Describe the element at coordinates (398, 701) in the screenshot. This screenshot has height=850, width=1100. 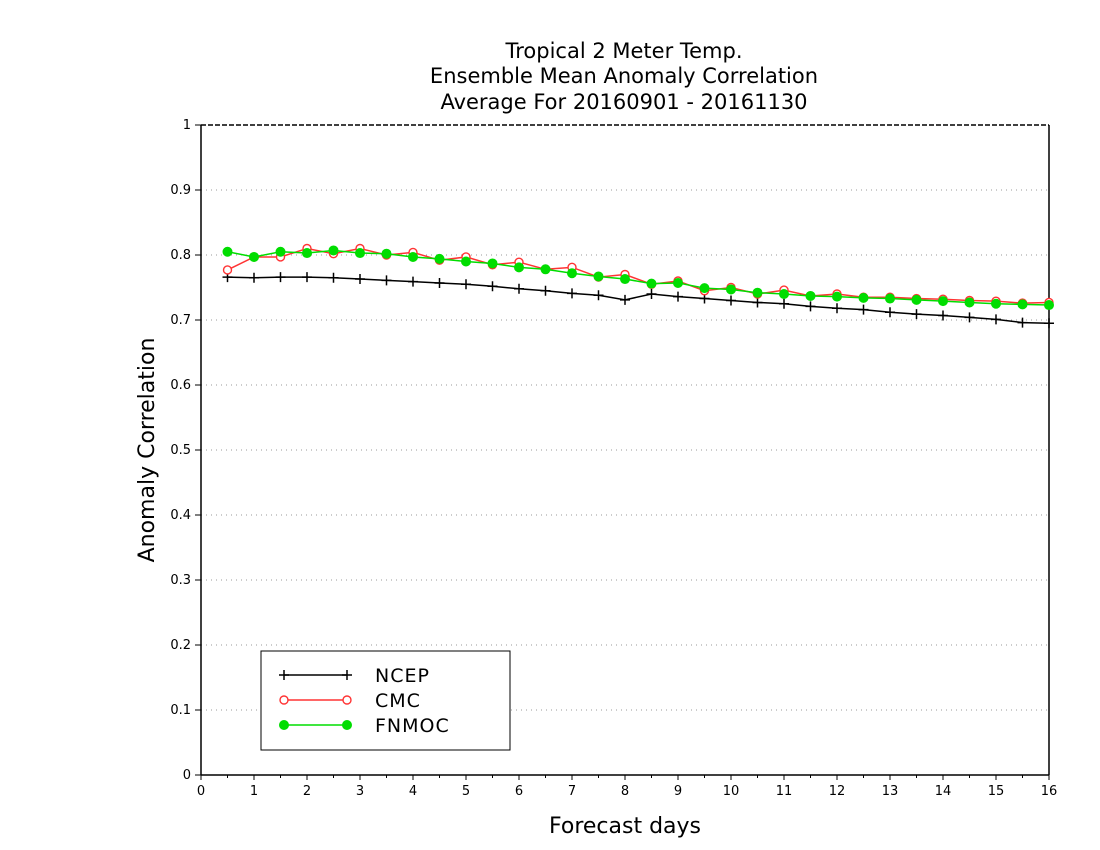
I see `legend-label-cmc: CMC` at that location.